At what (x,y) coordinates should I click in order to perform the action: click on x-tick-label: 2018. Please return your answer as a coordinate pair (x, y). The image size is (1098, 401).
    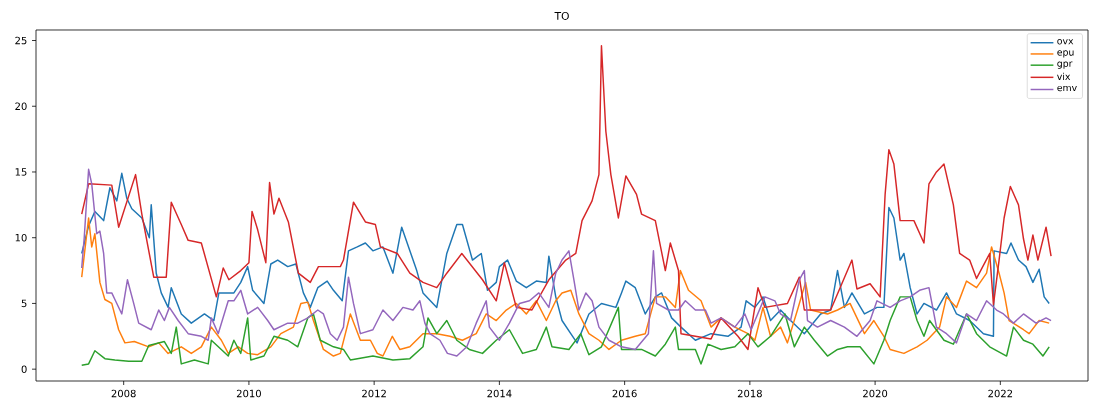
    Looking at the image, I should click on (749, 393).